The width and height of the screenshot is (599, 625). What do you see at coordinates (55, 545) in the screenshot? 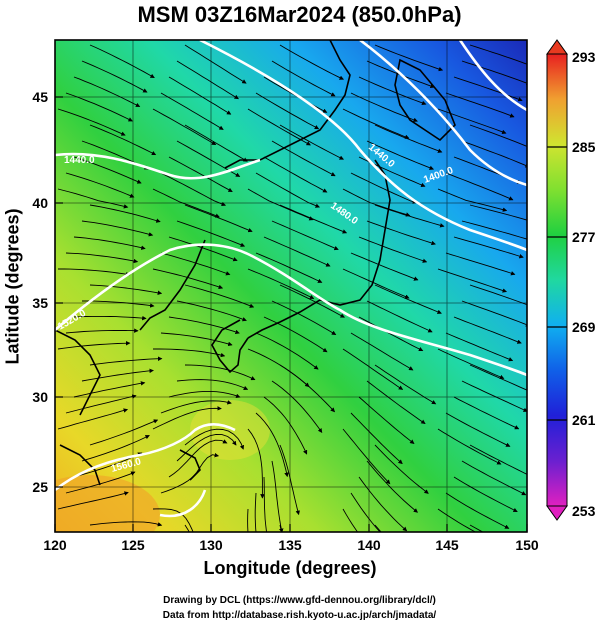
I see `x-tick-label: 120` at bounding box center [55, 545].